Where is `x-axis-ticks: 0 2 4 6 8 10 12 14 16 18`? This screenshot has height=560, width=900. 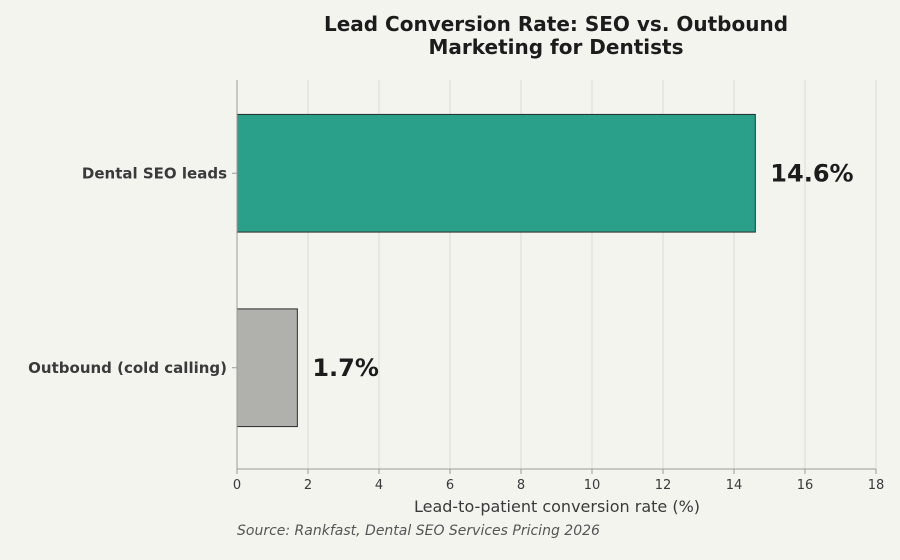 x-axis-ticks: 0 2 4 6 8 10 12 14 16 18 is located at coordinates (558, 481).